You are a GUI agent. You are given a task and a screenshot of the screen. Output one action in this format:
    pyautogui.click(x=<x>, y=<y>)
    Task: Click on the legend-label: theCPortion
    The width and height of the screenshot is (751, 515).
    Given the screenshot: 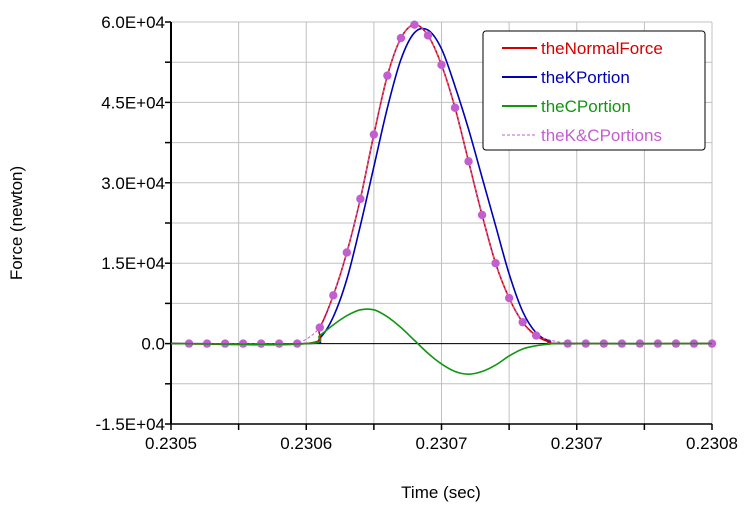 What is the action you would take?
    pyautogui.click(x=586, y=106)
    